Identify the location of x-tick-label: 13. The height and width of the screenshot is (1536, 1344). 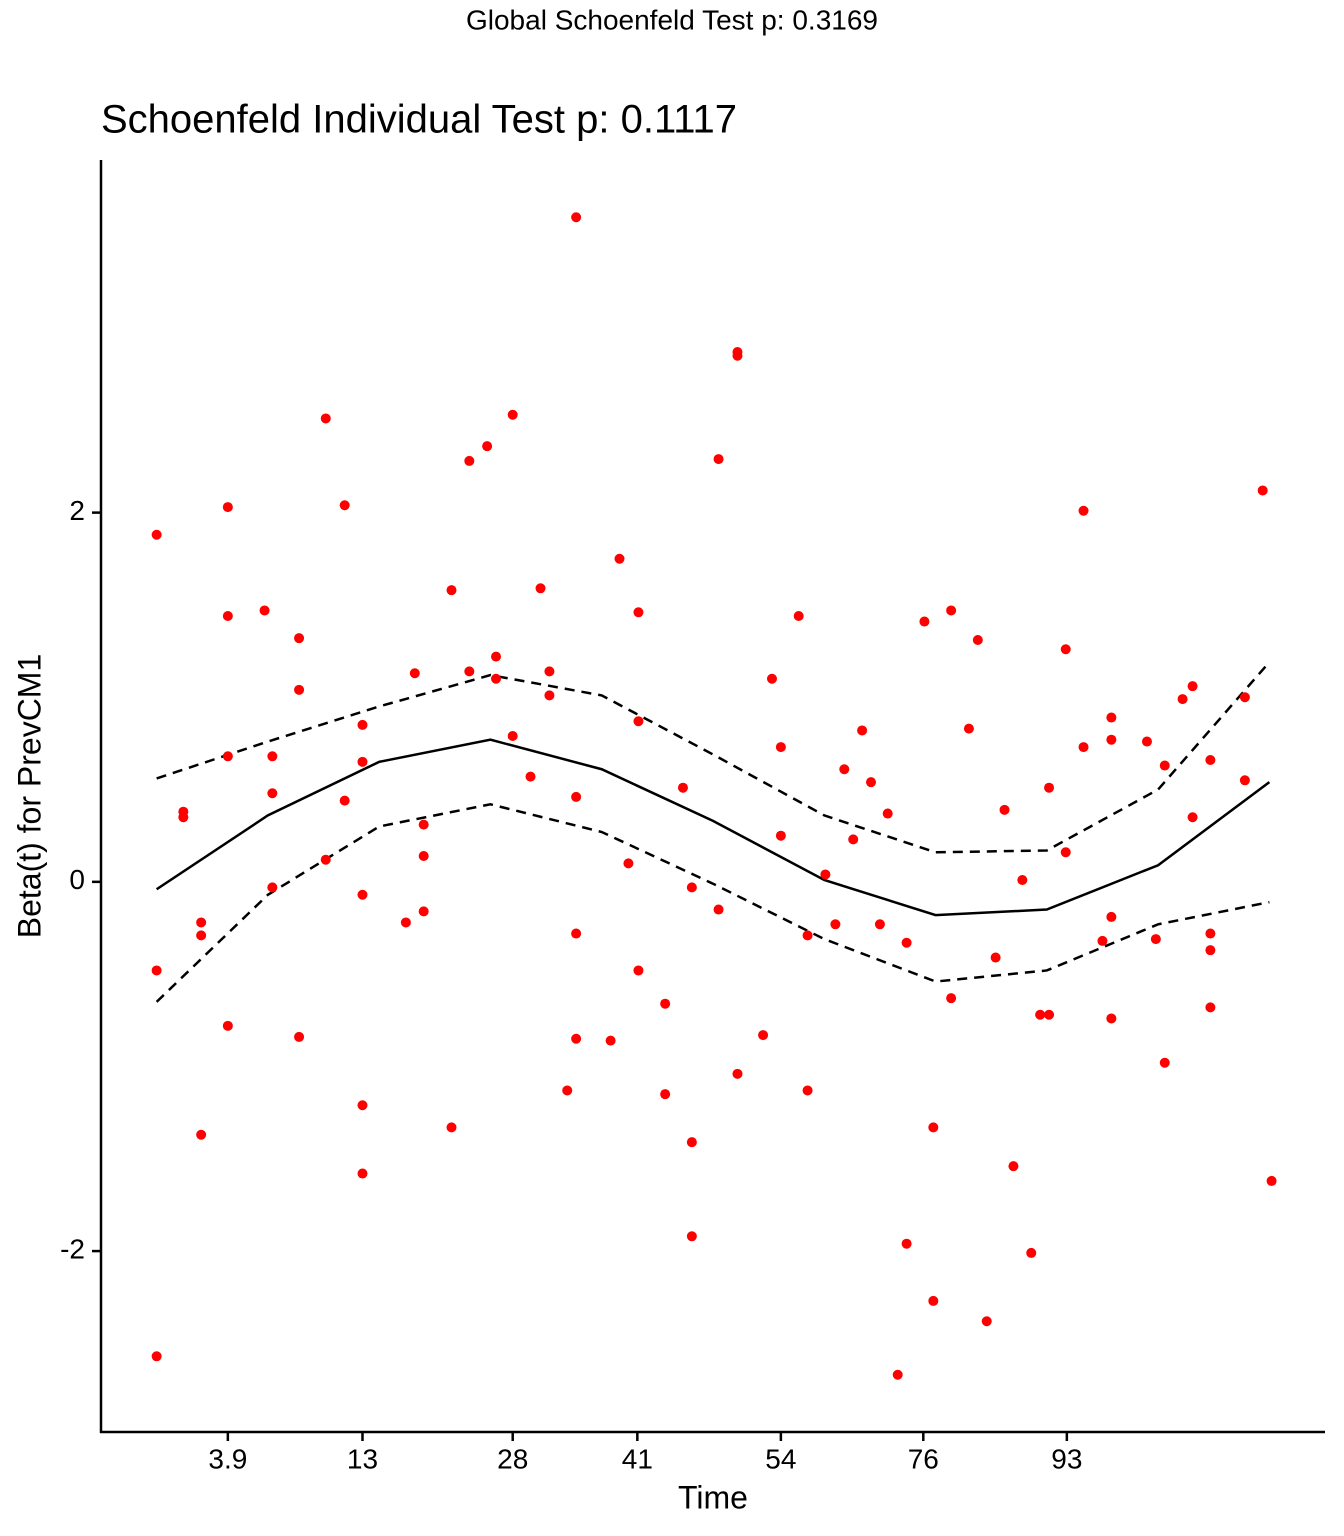
(362, 1458).